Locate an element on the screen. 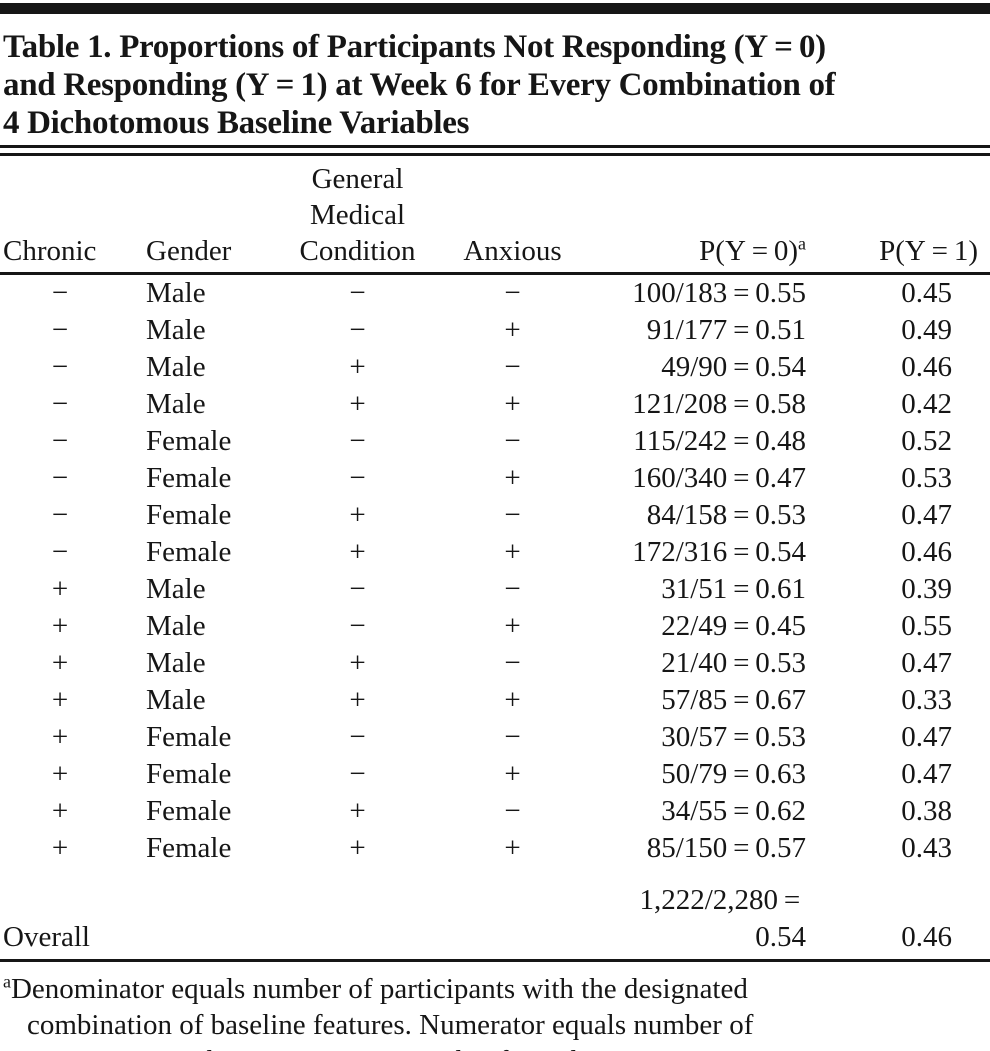 This screenshot has height=1051, width=990. overall-p-y0: 1,222/2,280 = 0.54 is located at coordinates (722, 918).